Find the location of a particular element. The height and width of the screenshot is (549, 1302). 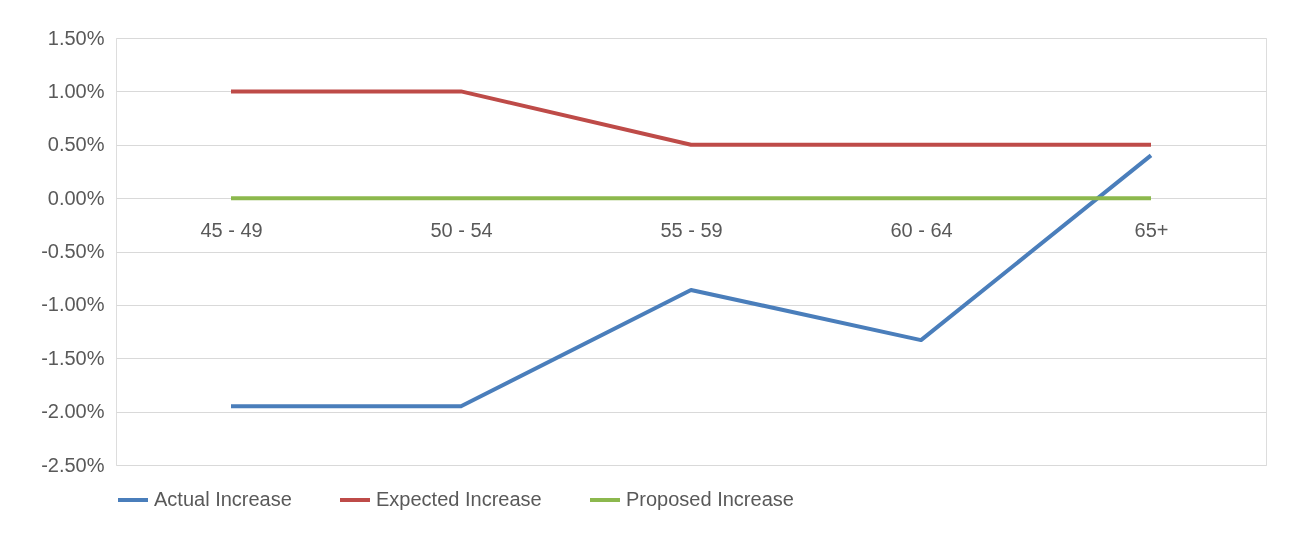

y-tick-label: -1.50% is located at coordinates (73, 357).